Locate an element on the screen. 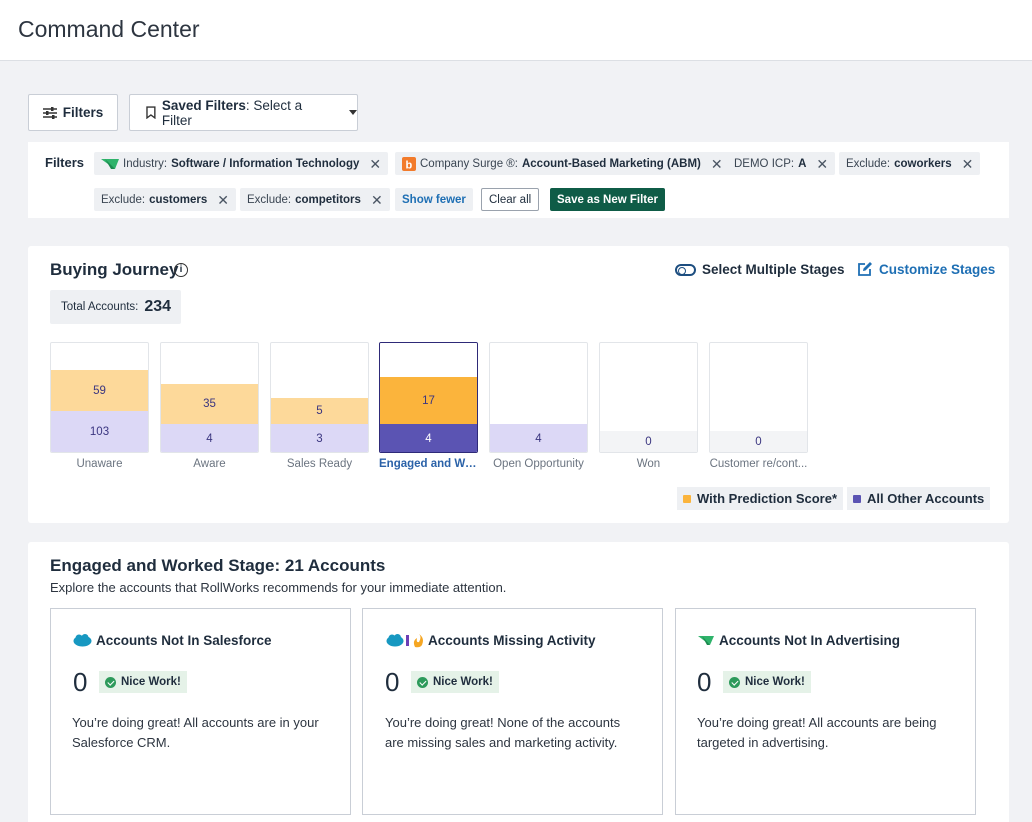 The image size is (1032, 822). filter-chip-value: competitors is located at coordinates (328, 199).